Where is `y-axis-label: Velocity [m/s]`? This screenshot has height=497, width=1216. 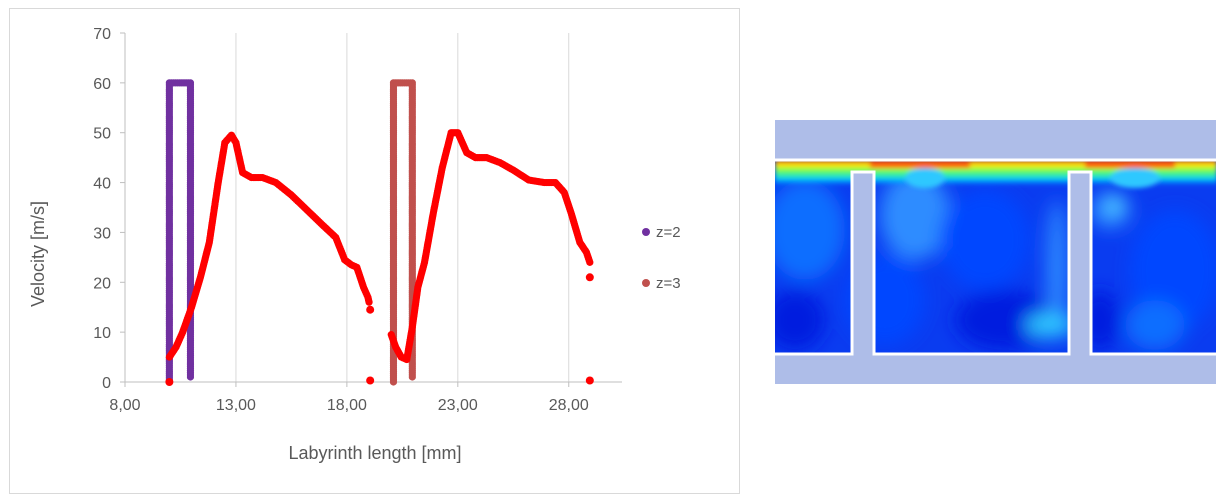 y-axis-label: Velocity [m/s] is located at coordinates (38, 254).